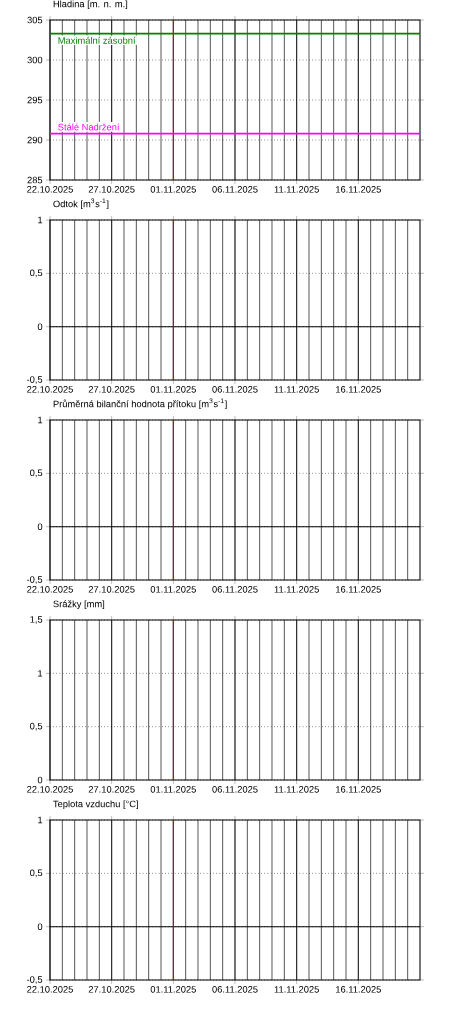 This screenshot has height=1010, width=450. Describe the element at coordinates (36, 620) in the screenshot. I see `y-tick-label: 1,5` at that location.